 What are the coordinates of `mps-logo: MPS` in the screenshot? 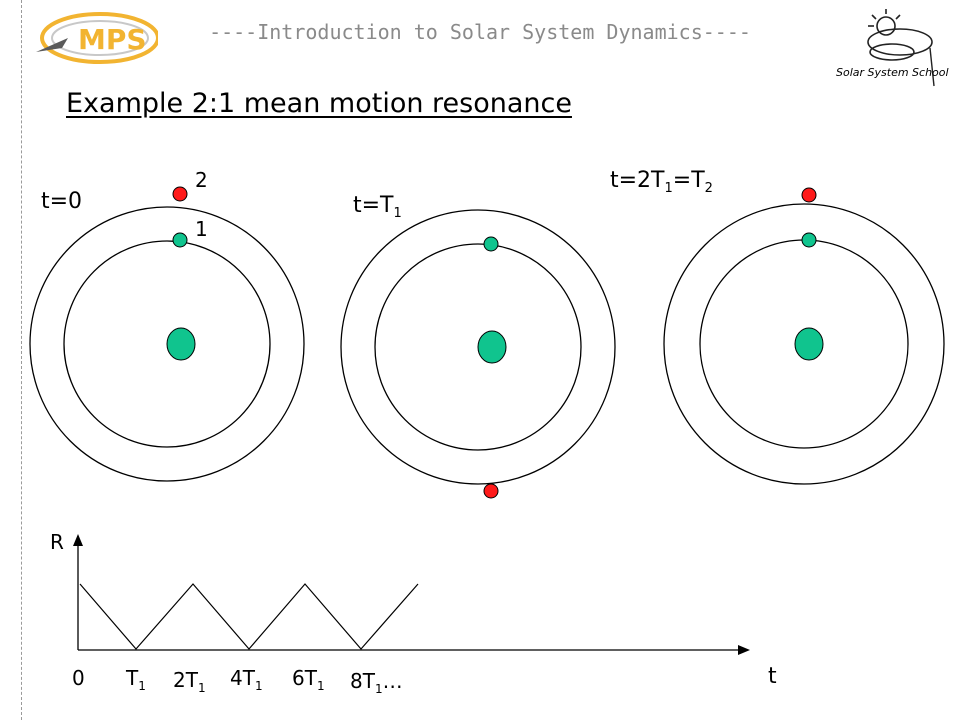 It's located at (97, 38).